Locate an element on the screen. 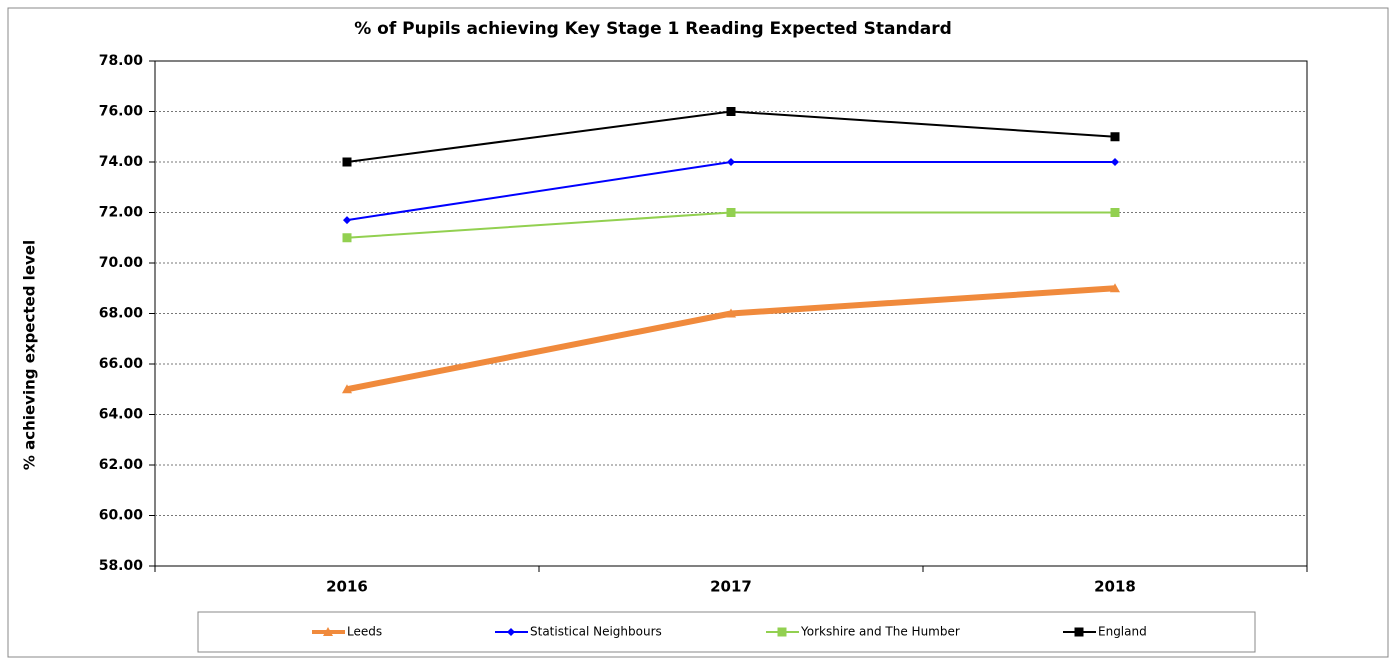 This screenshot has width=1396, height=659. x-tick-label: 2017 is located at coordinates (731, 587).